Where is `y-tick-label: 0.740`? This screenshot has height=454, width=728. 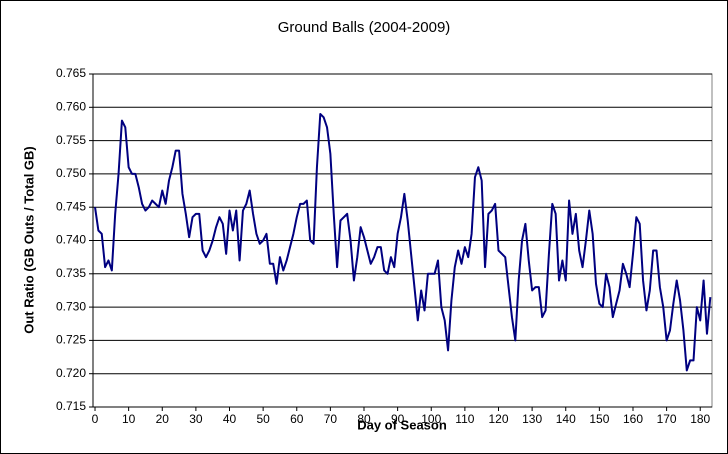
y-tick-label: 0.740 is located at coordinates (71, 240).